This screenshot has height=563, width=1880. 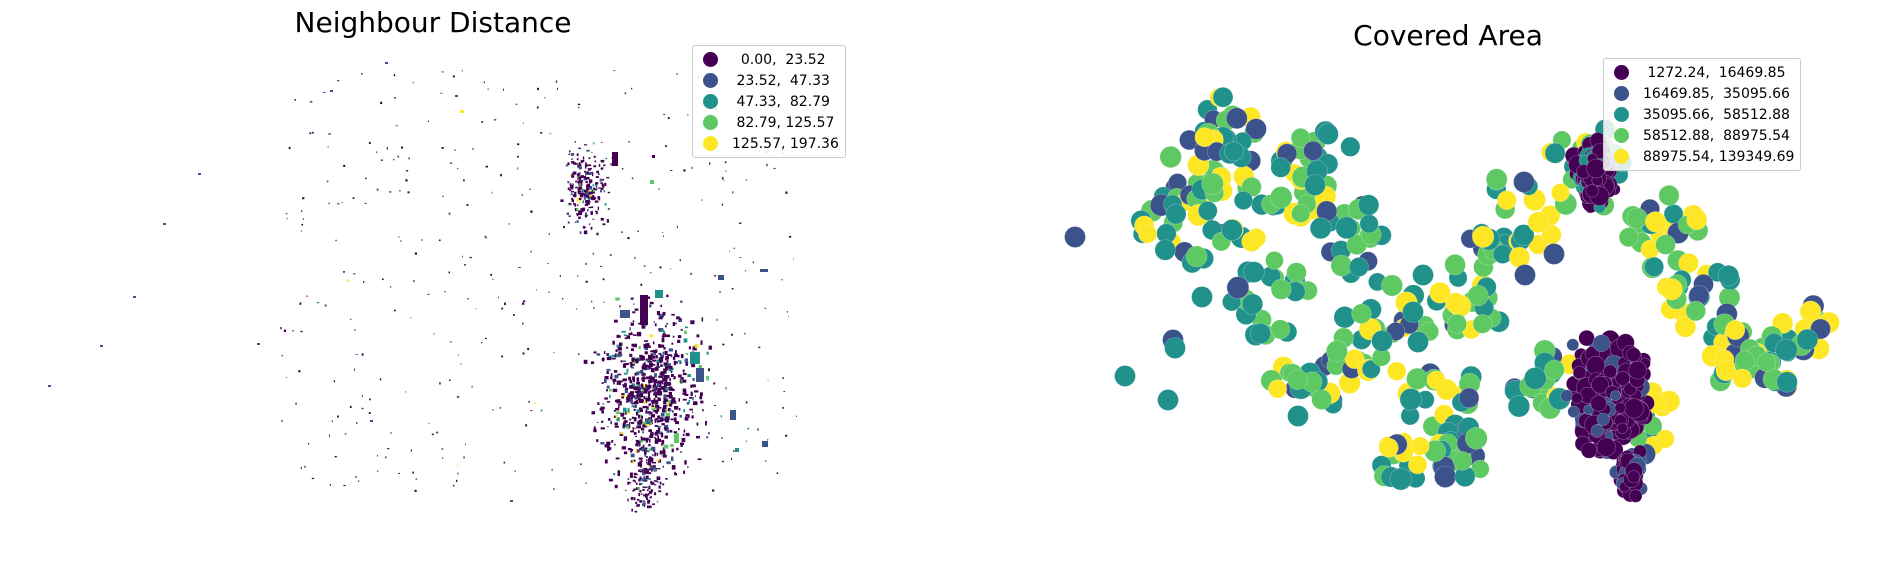 What do you see at coordinates (1716, 135) in the screenshot?
I see `legend-label: 58512.88, 88975.54` at bounding box center [1716, 135].